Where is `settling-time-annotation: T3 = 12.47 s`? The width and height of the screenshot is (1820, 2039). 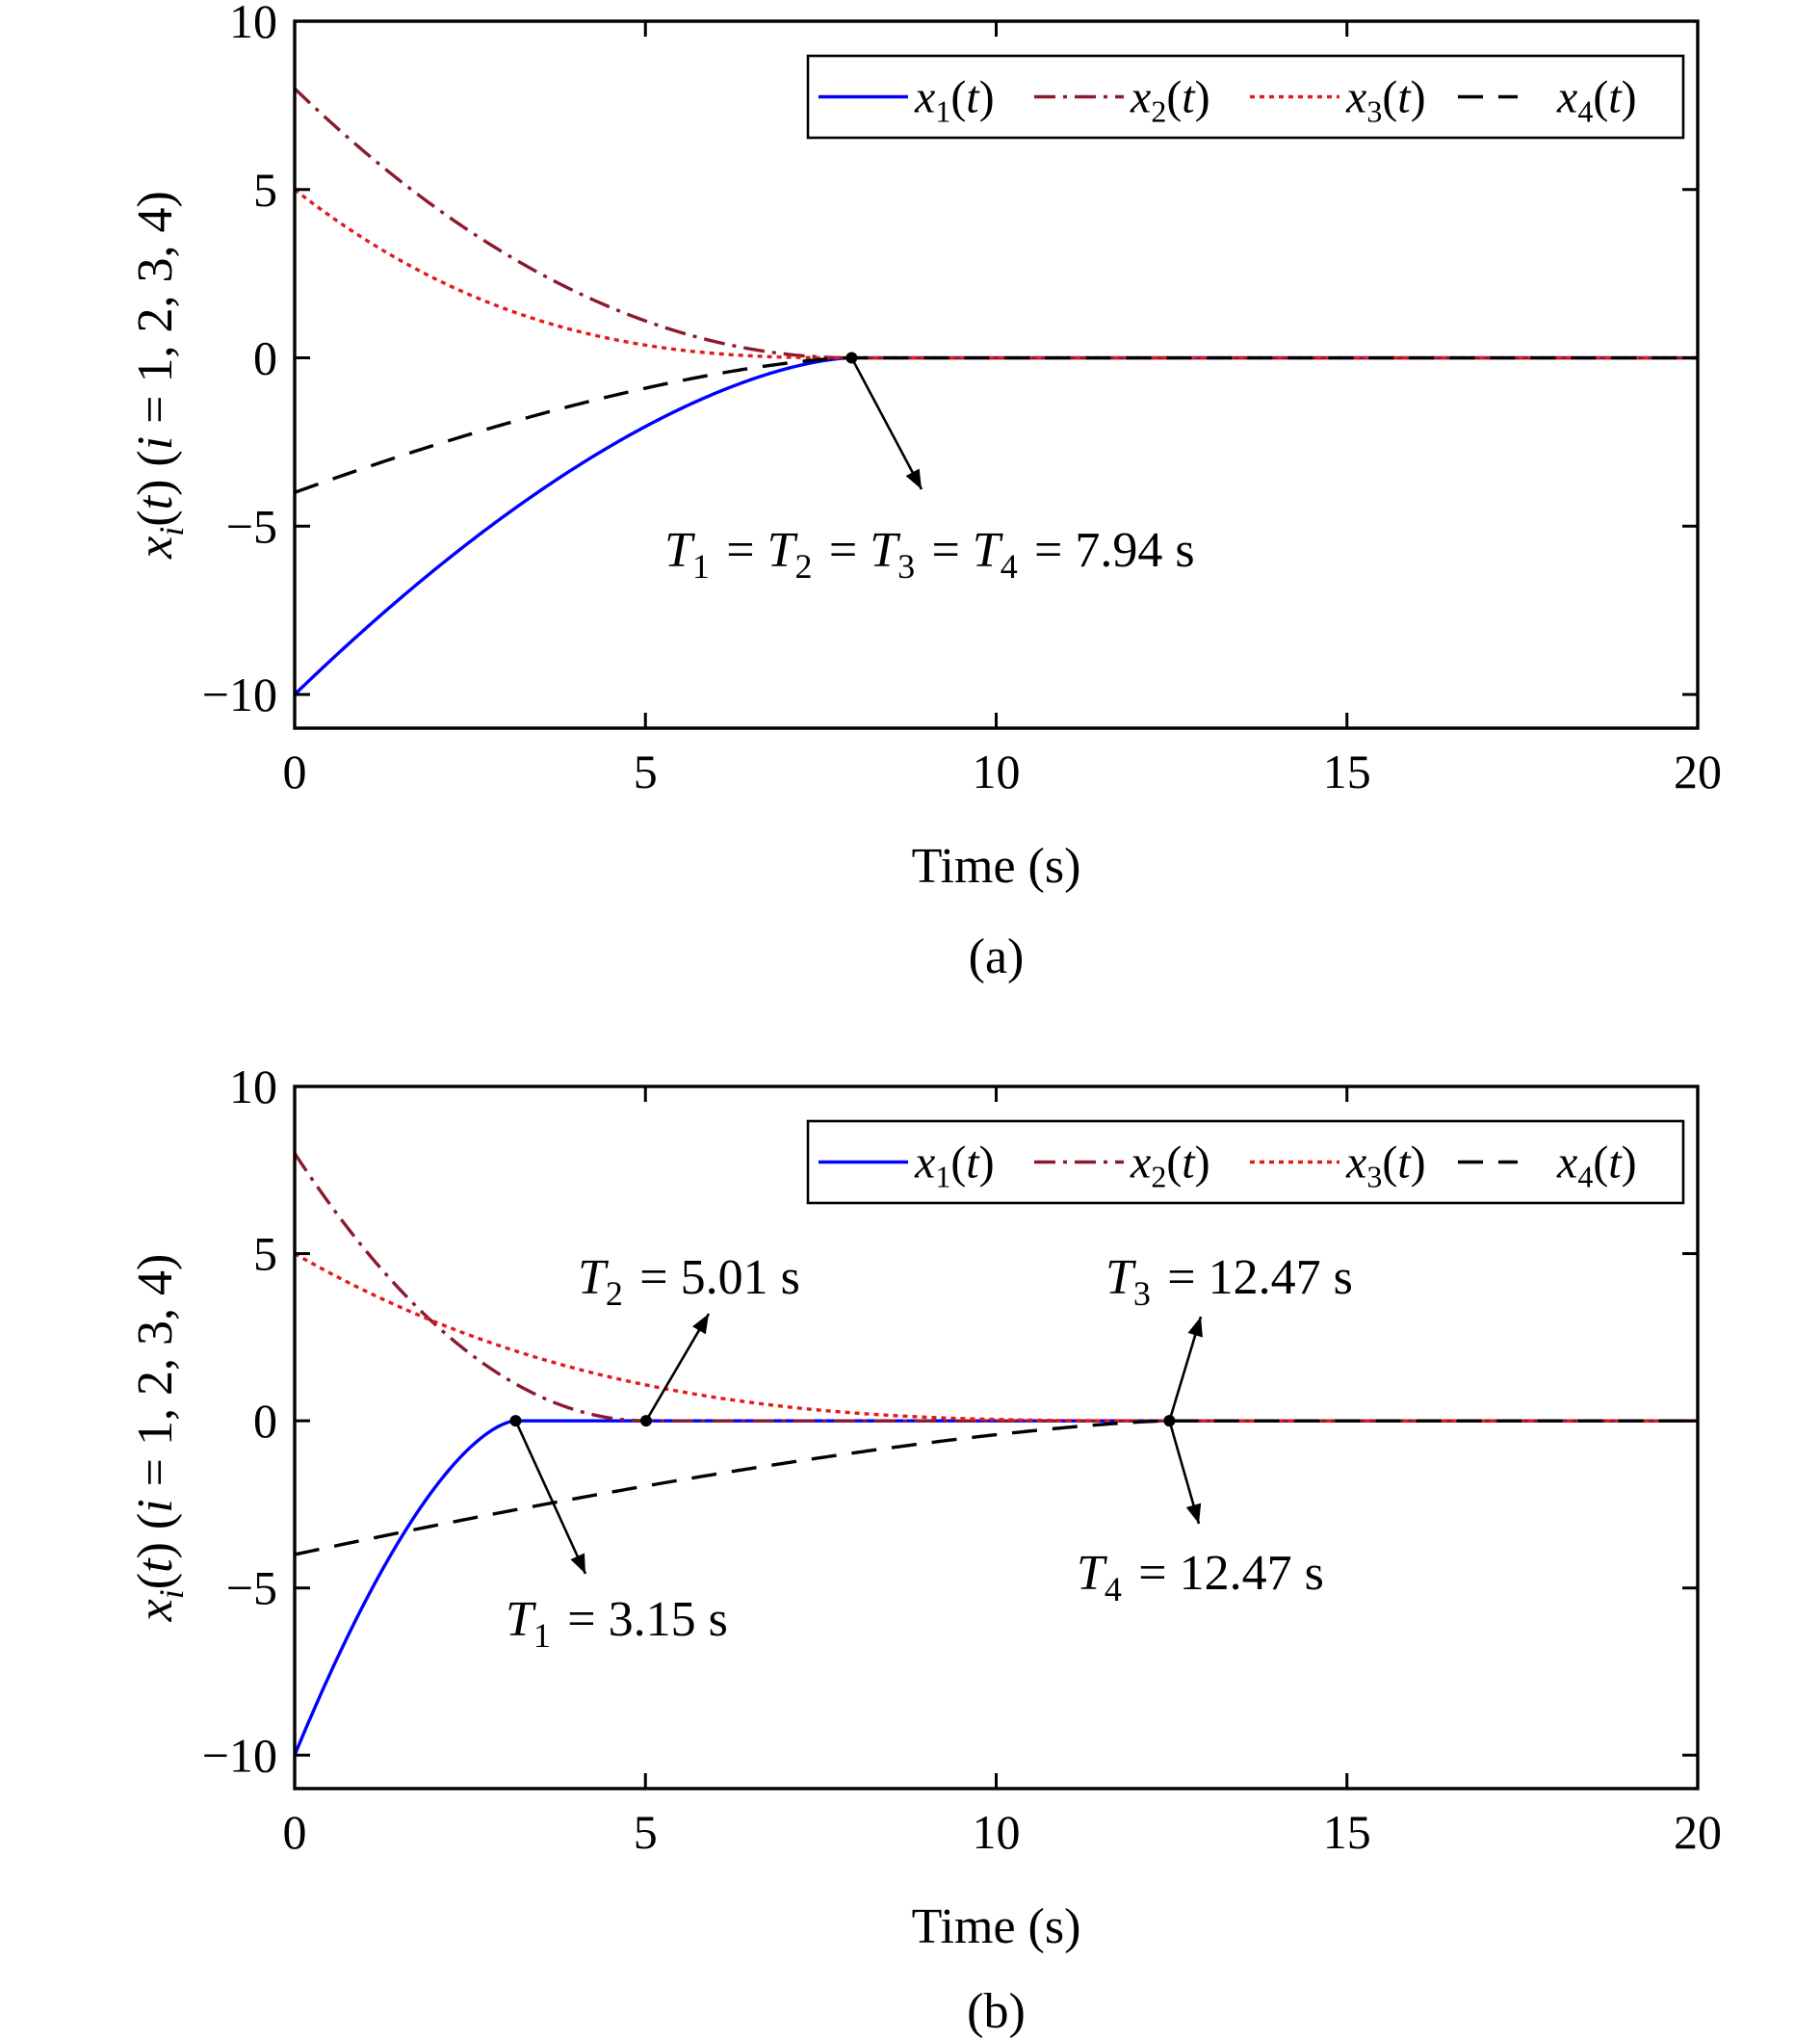 settling-time-annotation: T3 = 12.47 s is located at coordinates (1229, 1281).